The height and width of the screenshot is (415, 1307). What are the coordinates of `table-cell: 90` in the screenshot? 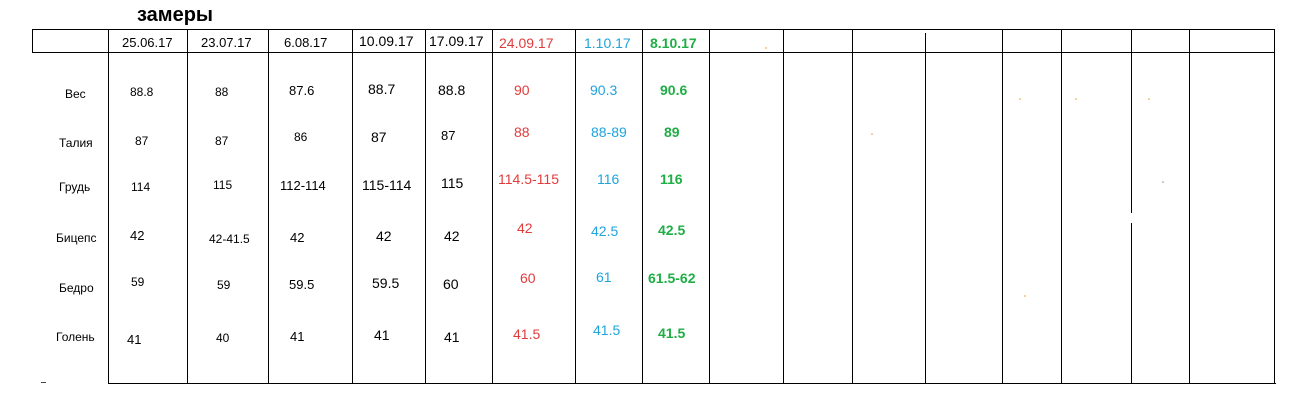 It's located at (522, 90).